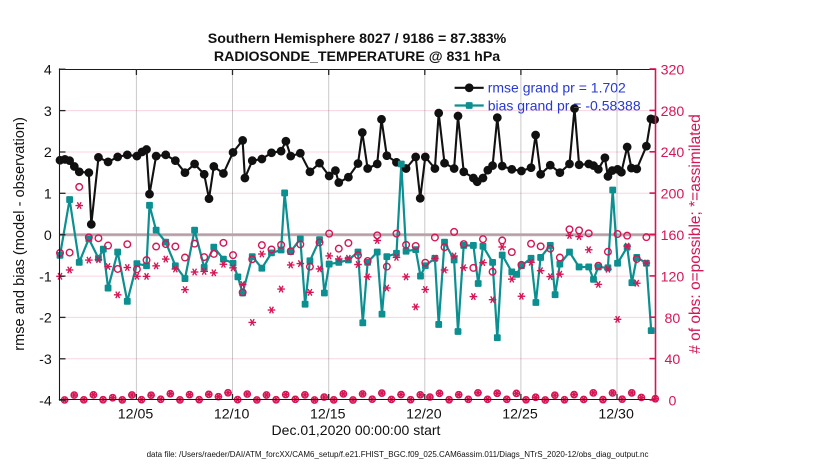 The image size is (830, 475). I want to click on svg-text:RADIOSONDE_TEMPERATURE @ 831 h: RADIOSONDE_TEMPERATURE @ 831 hPa, so click(357, 57).